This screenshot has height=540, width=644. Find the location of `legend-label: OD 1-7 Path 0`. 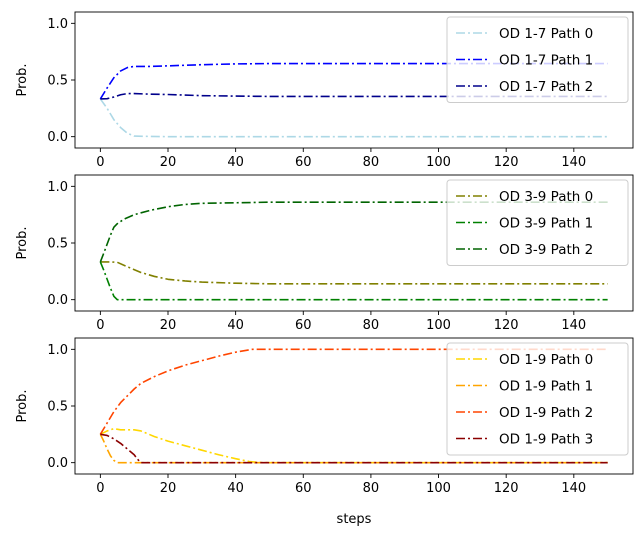

legend-label: OD 1-7 Path 0 is located at coordinates (546, 34).